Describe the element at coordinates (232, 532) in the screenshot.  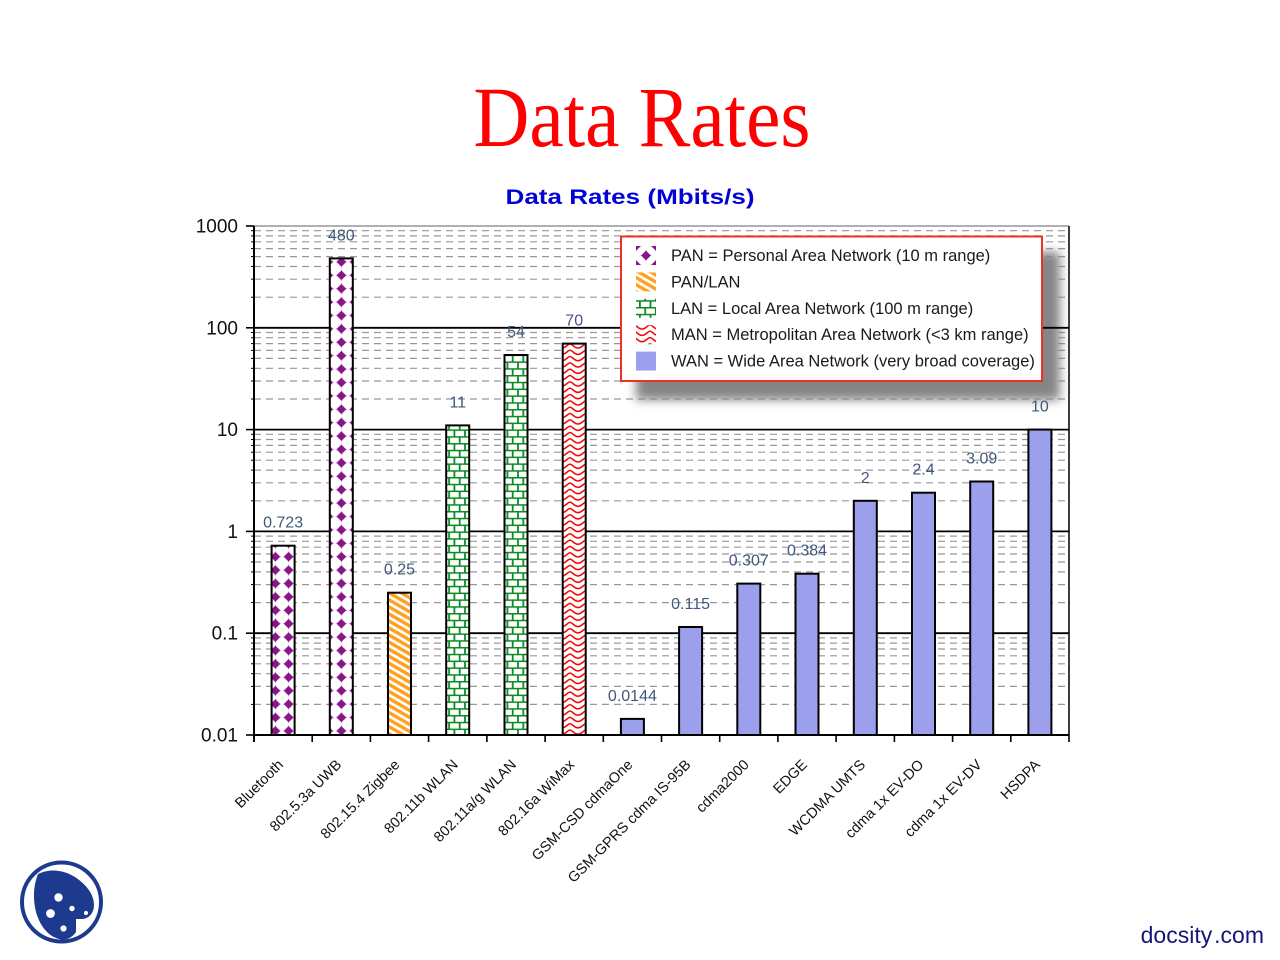
I see `svg-text: 1` at that location.